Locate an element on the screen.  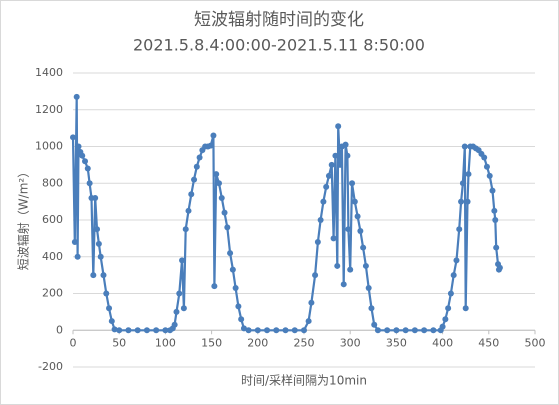
y-tick-label: 1200 is located at coordinates (49, 109).